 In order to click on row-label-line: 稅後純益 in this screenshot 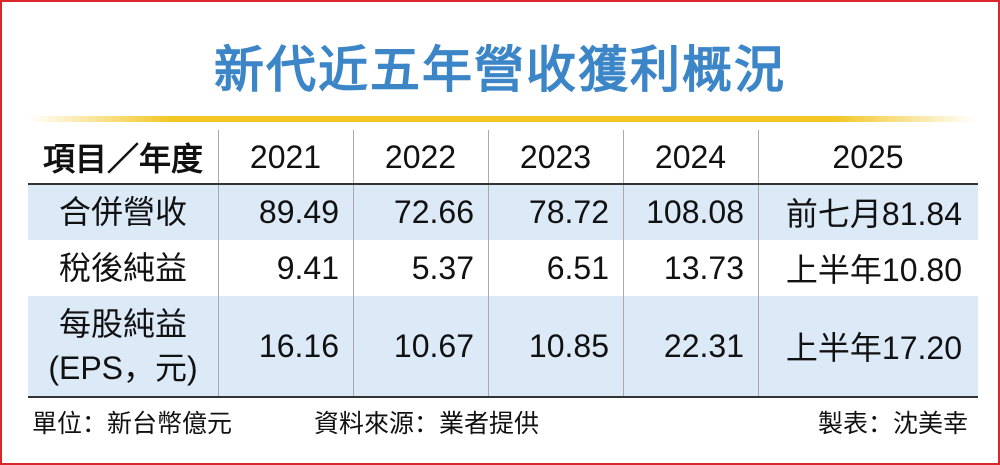, I will do `click(122, 268)`.